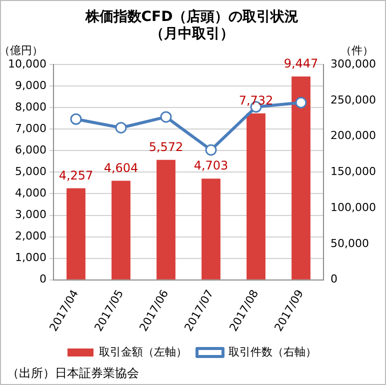  Describe the element at coordinates (30, 129) in the screenshot. I see `y-tick-label: 7,000` at that location.